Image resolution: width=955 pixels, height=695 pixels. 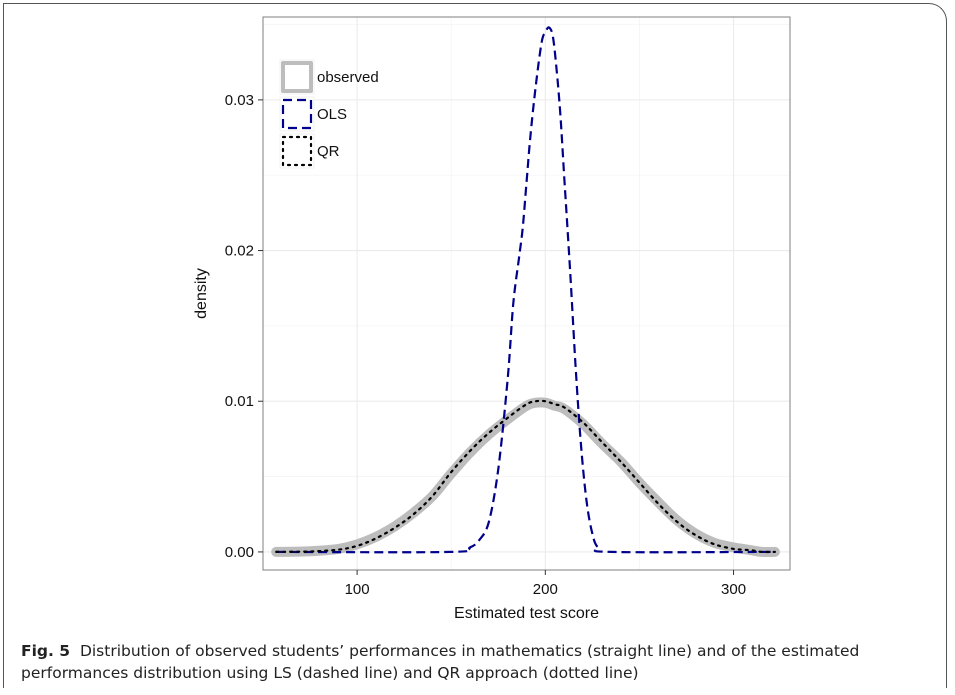 What do you see at coordinates (201, 293) in the screenshot?
I see `y-axis-label: density` at bounding box center [201, 293].